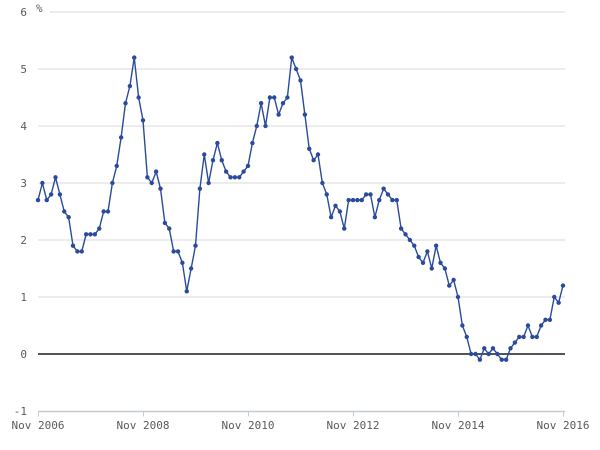 The height and width of the screenshot is (450, 600). I want to click on y-axis-tick-label: 3, so click(23, 183).